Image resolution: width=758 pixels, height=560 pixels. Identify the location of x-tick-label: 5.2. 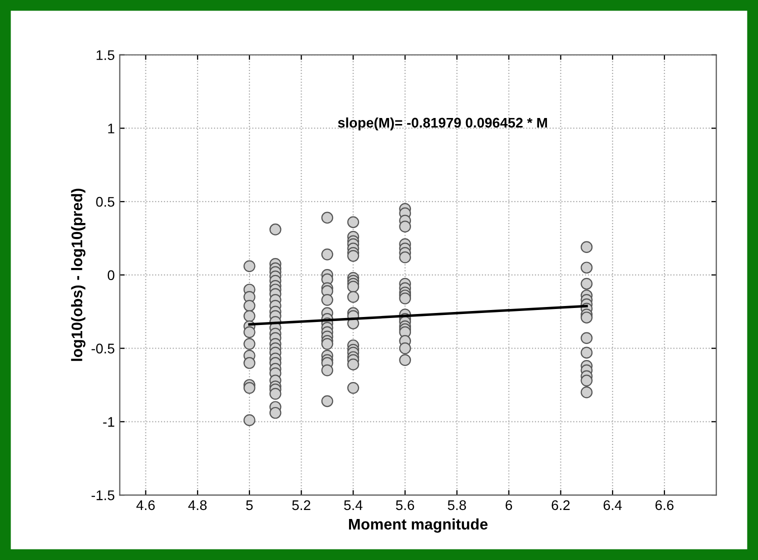
(301, 505).